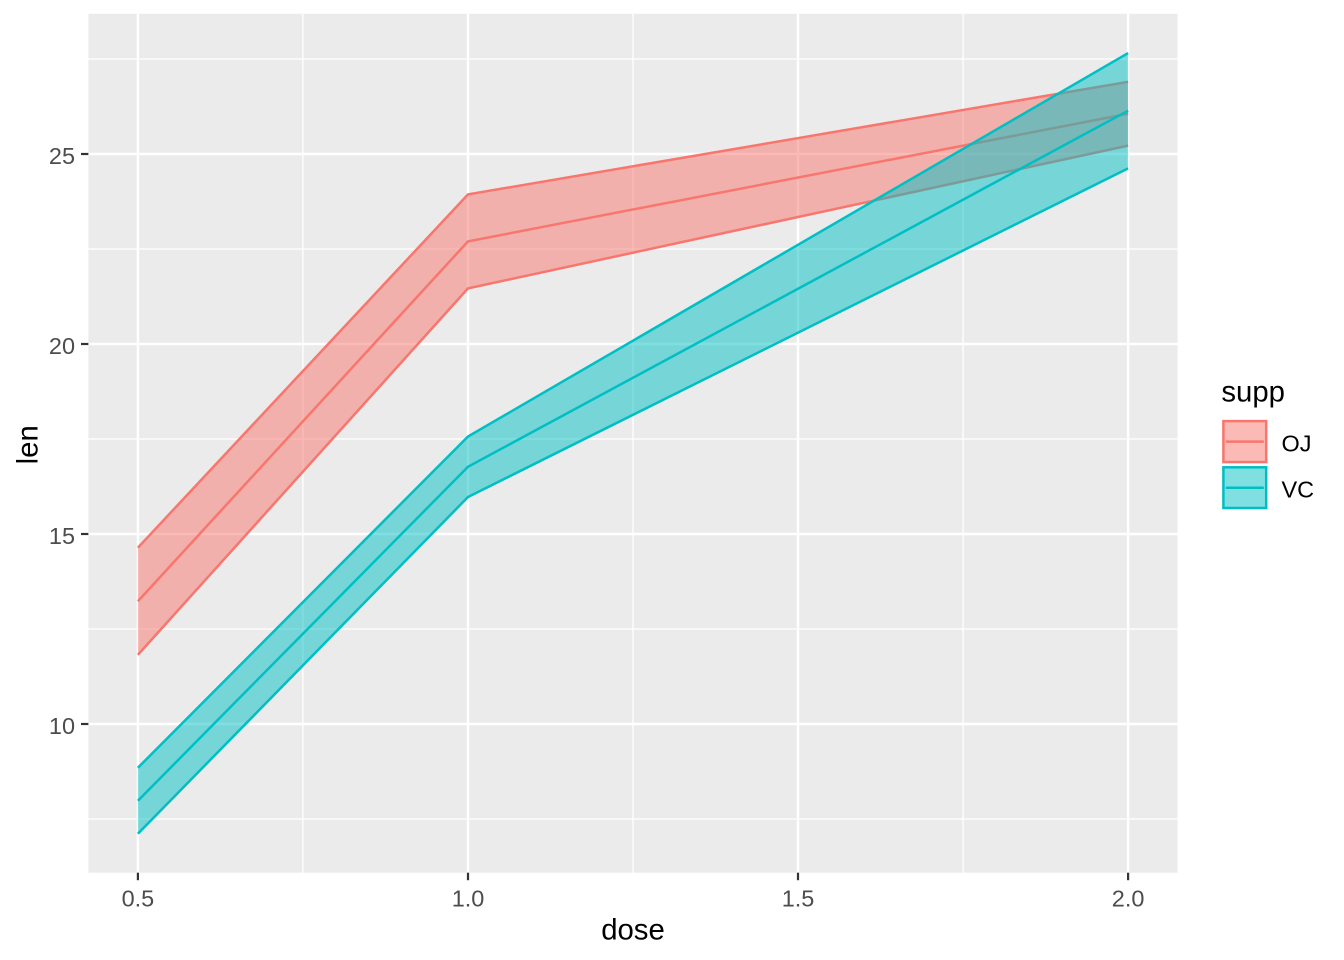  Describe the element at coordinates (138, 899) in the screenshot. I see `svg-text: 0.5` at that location.